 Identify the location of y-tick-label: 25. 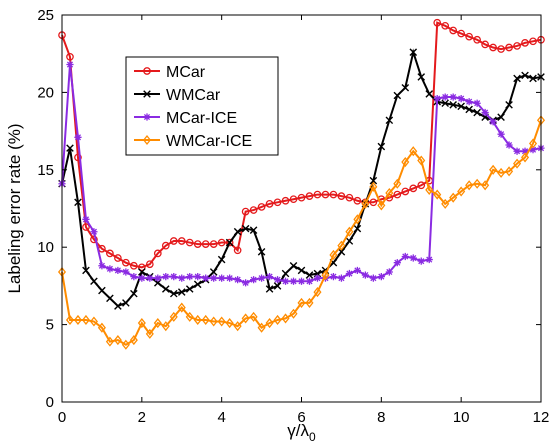
(45, 15).